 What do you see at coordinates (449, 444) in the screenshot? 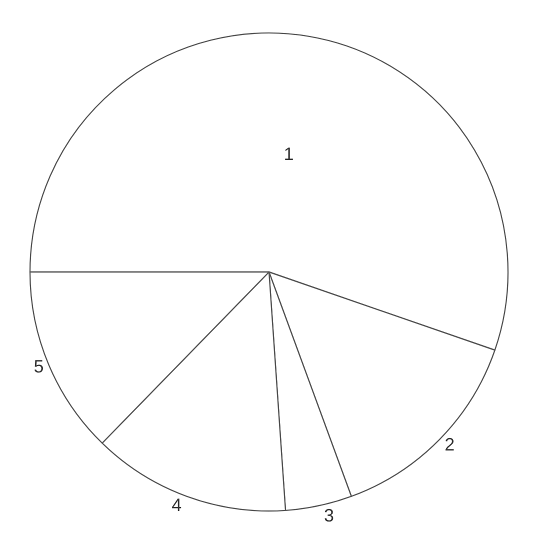
I see `slice-label: 2` at bounding box center [449, 444].